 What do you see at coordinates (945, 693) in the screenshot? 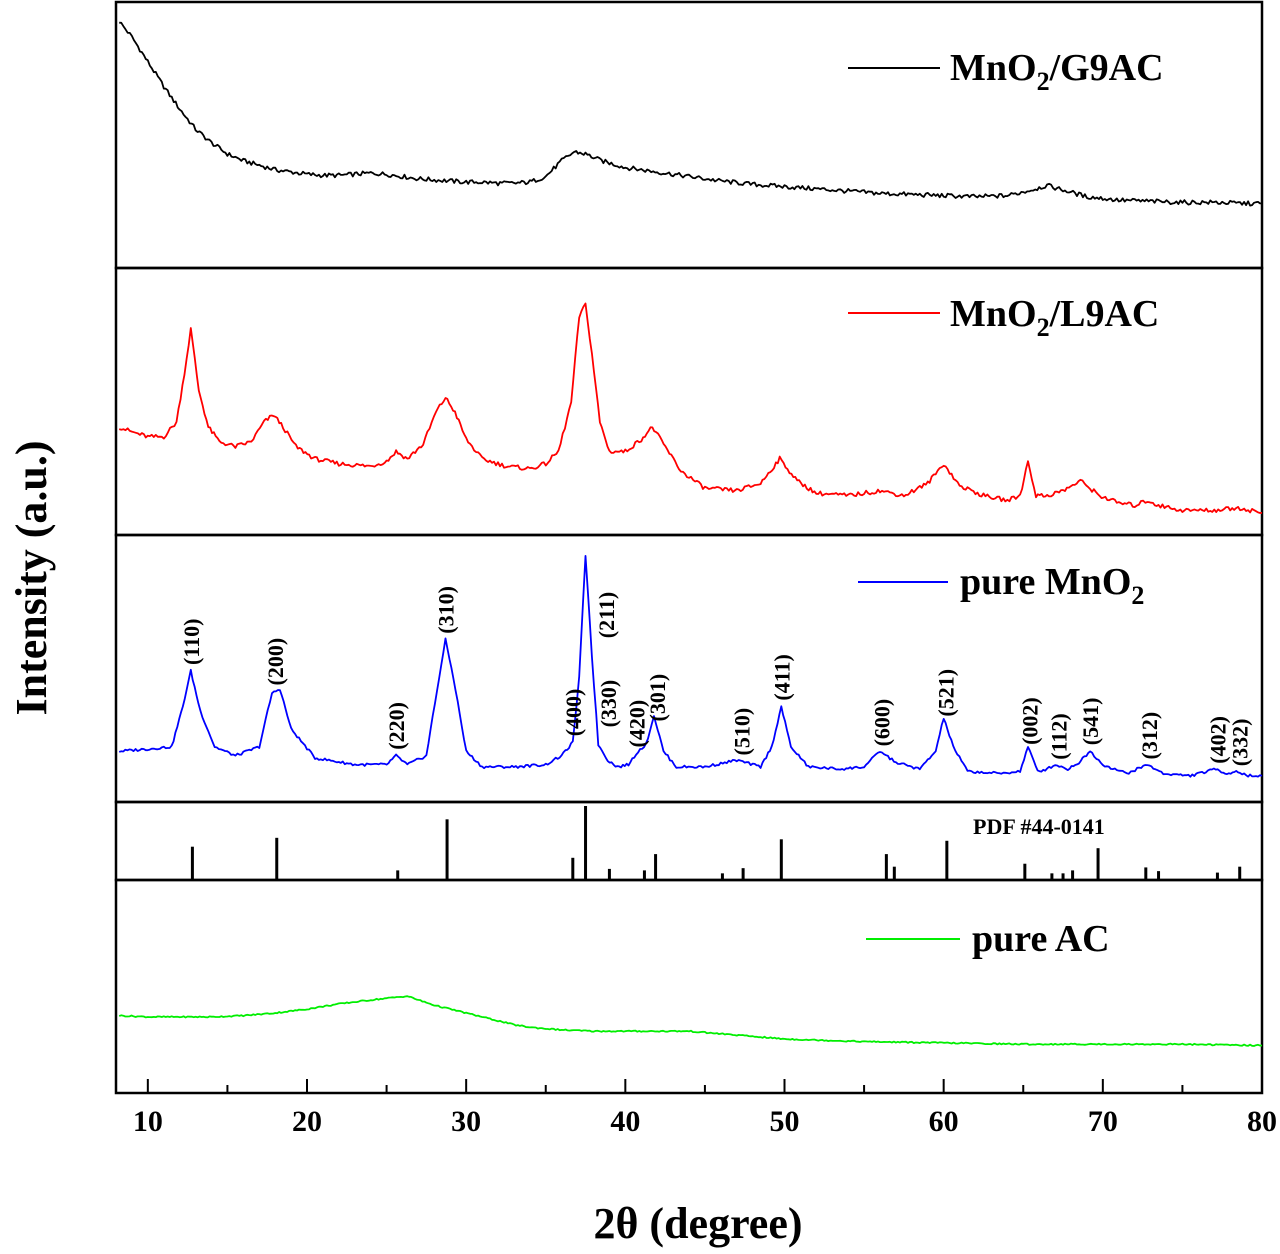
I see `hkl-label: (521)` at bounding box center [945, 693].